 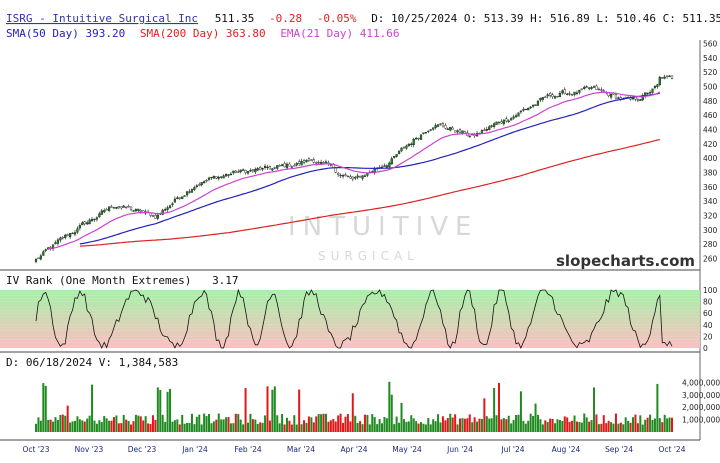 What do you see at coordinates (512, 449) in the screenshot?
I see `x-tick-label: Jul '24` at bounding box center [512, 449].